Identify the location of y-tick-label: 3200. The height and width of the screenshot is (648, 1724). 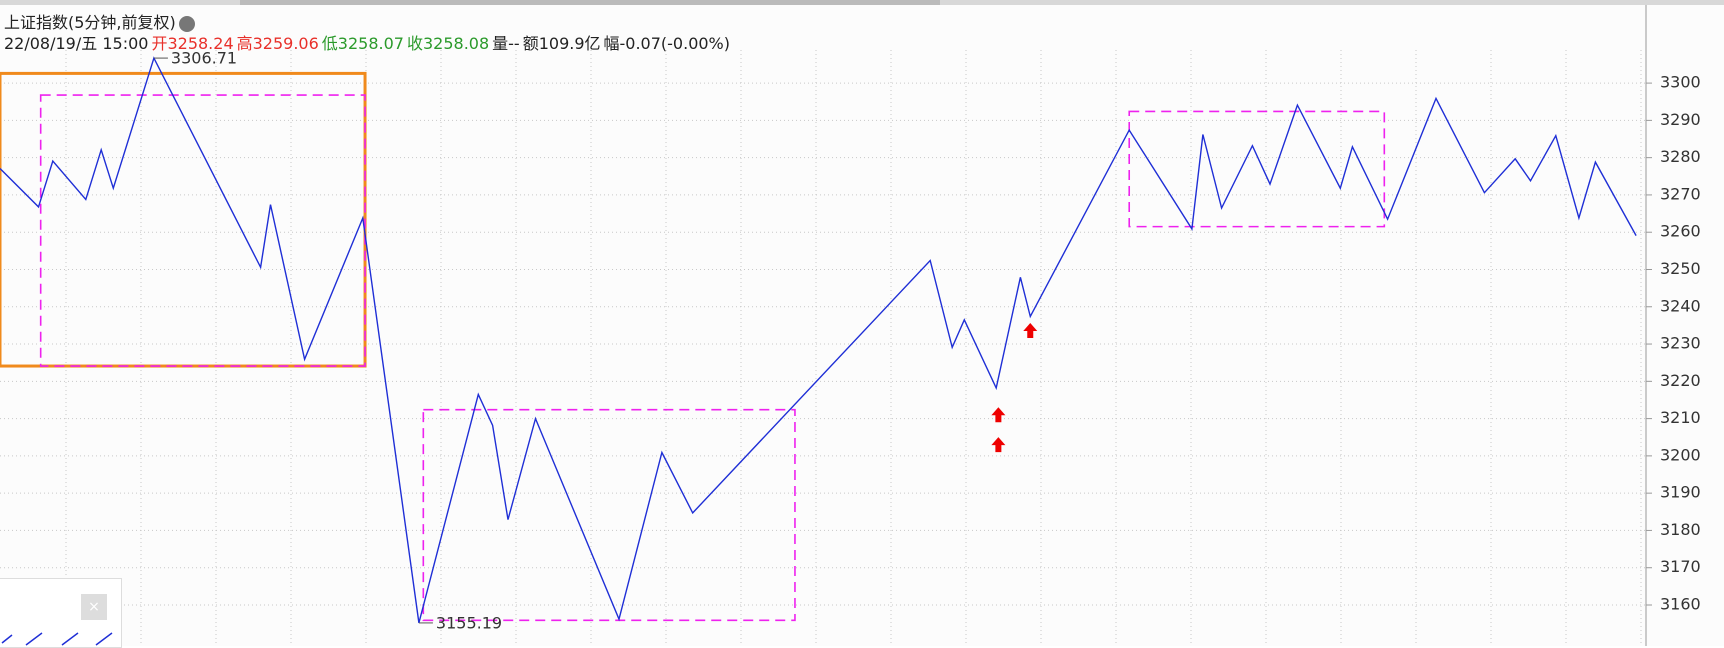
(1680, 454).